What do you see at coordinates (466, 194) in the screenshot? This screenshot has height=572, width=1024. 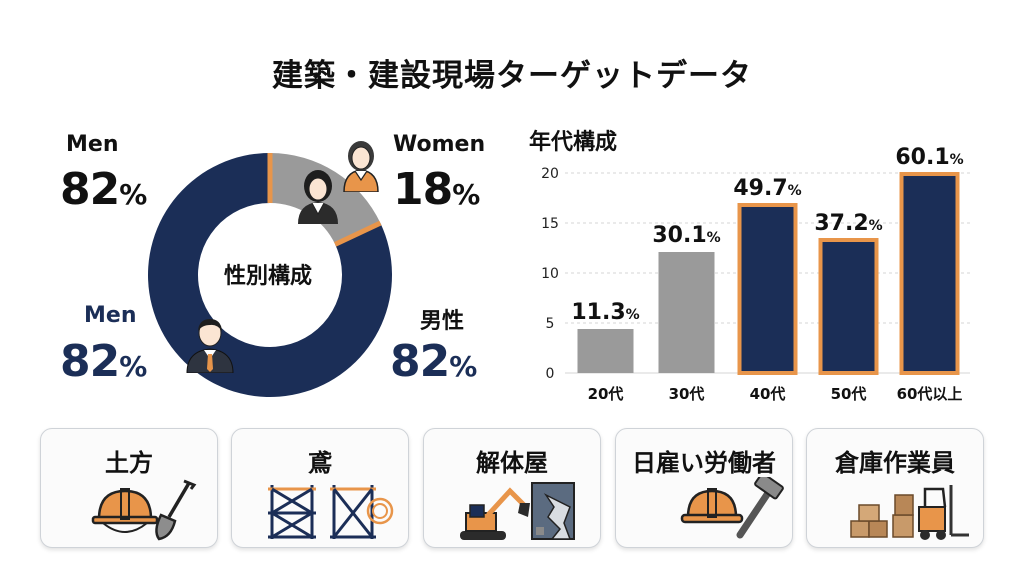 I see `women-unit: %` at bounding box center [466, 194].